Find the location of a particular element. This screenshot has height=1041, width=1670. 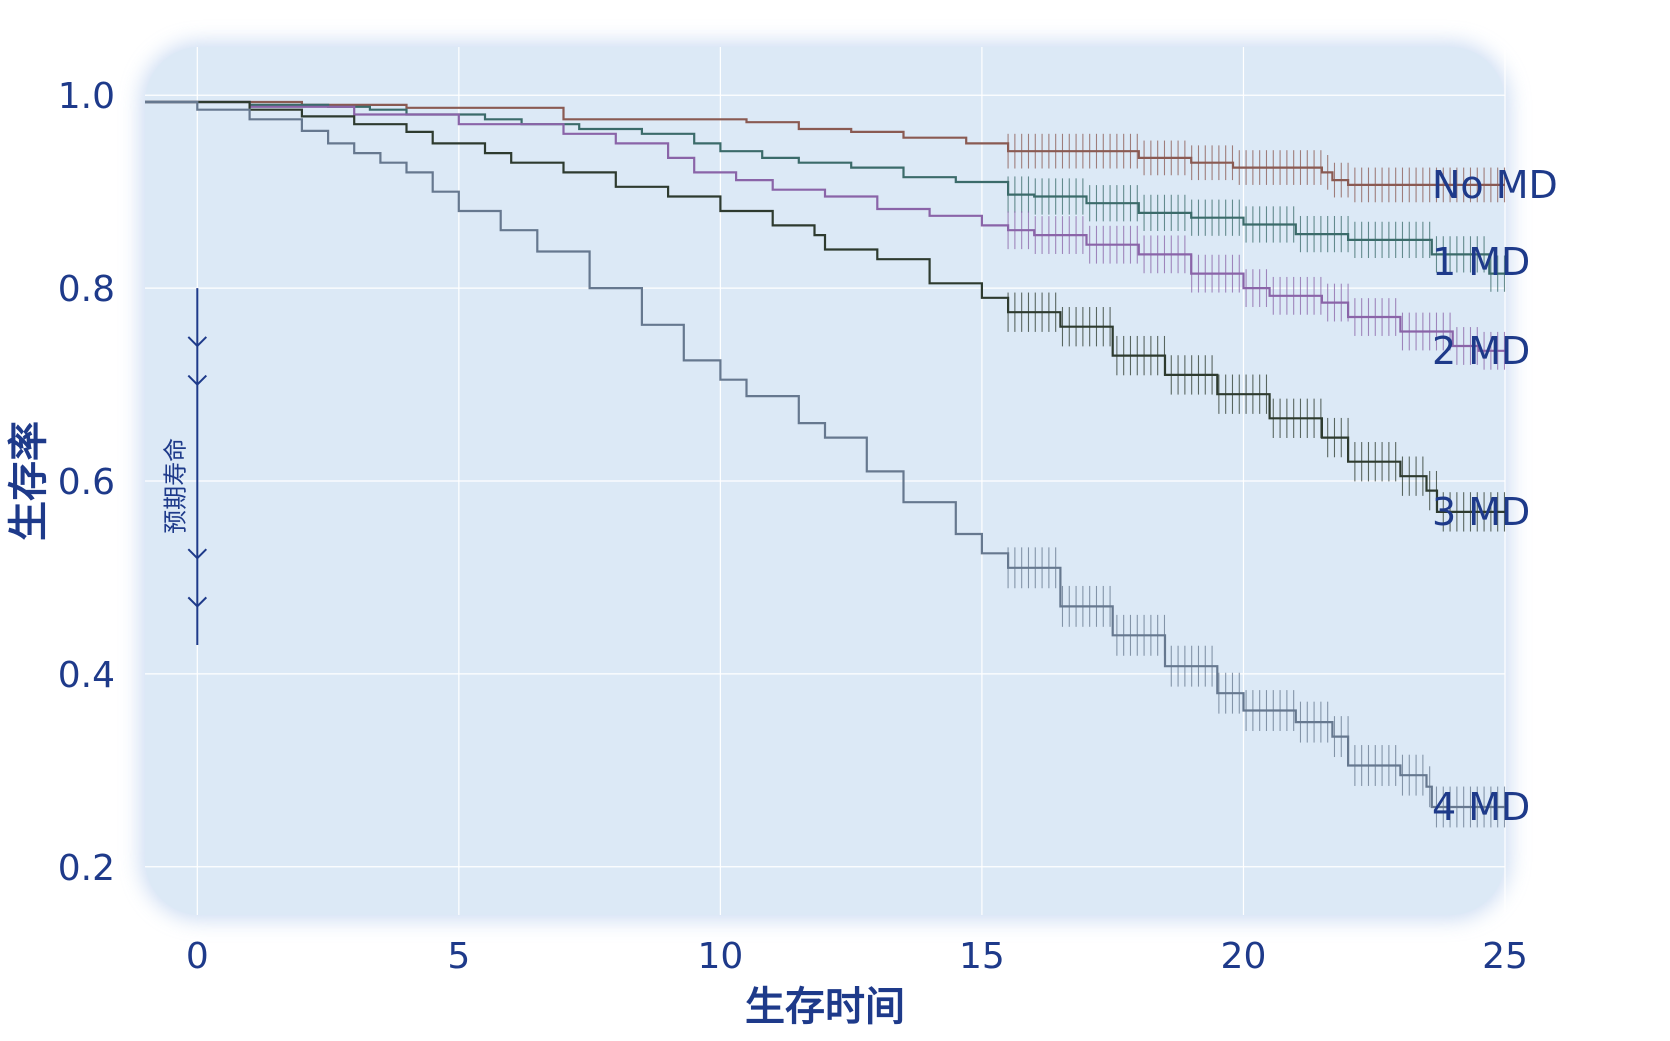

x-axis-title: 生存时间 is located at coordinates (825, 1007).